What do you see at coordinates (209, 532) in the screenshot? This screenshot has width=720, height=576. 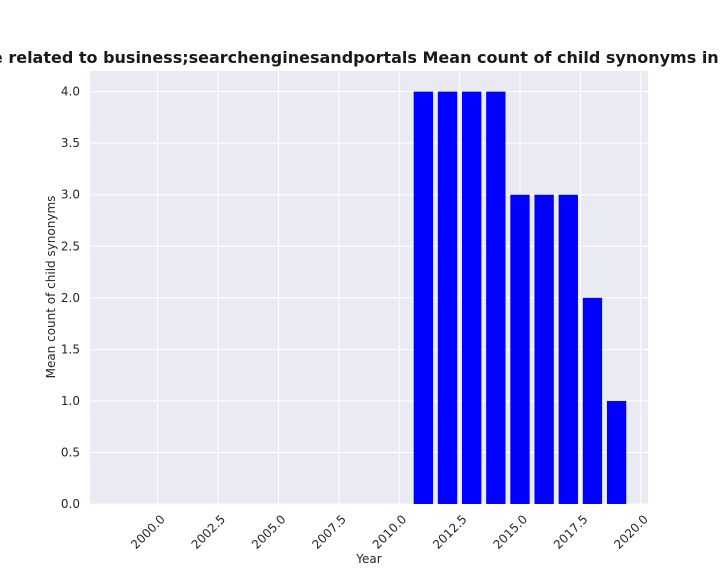 I see `x-tick-label: 2002.5` at bounding box center [209, 532].